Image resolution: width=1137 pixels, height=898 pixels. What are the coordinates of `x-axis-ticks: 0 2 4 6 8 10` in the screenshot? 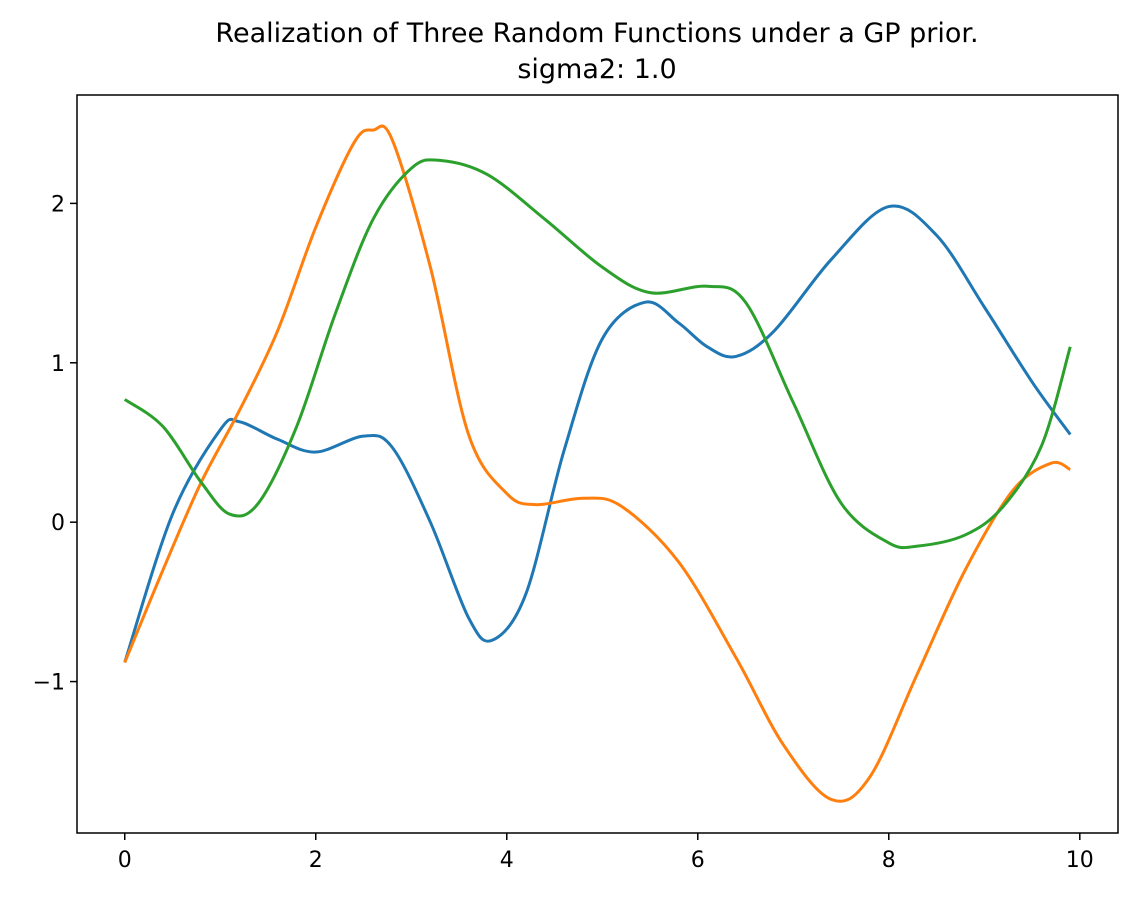 It's located at (606, 853).